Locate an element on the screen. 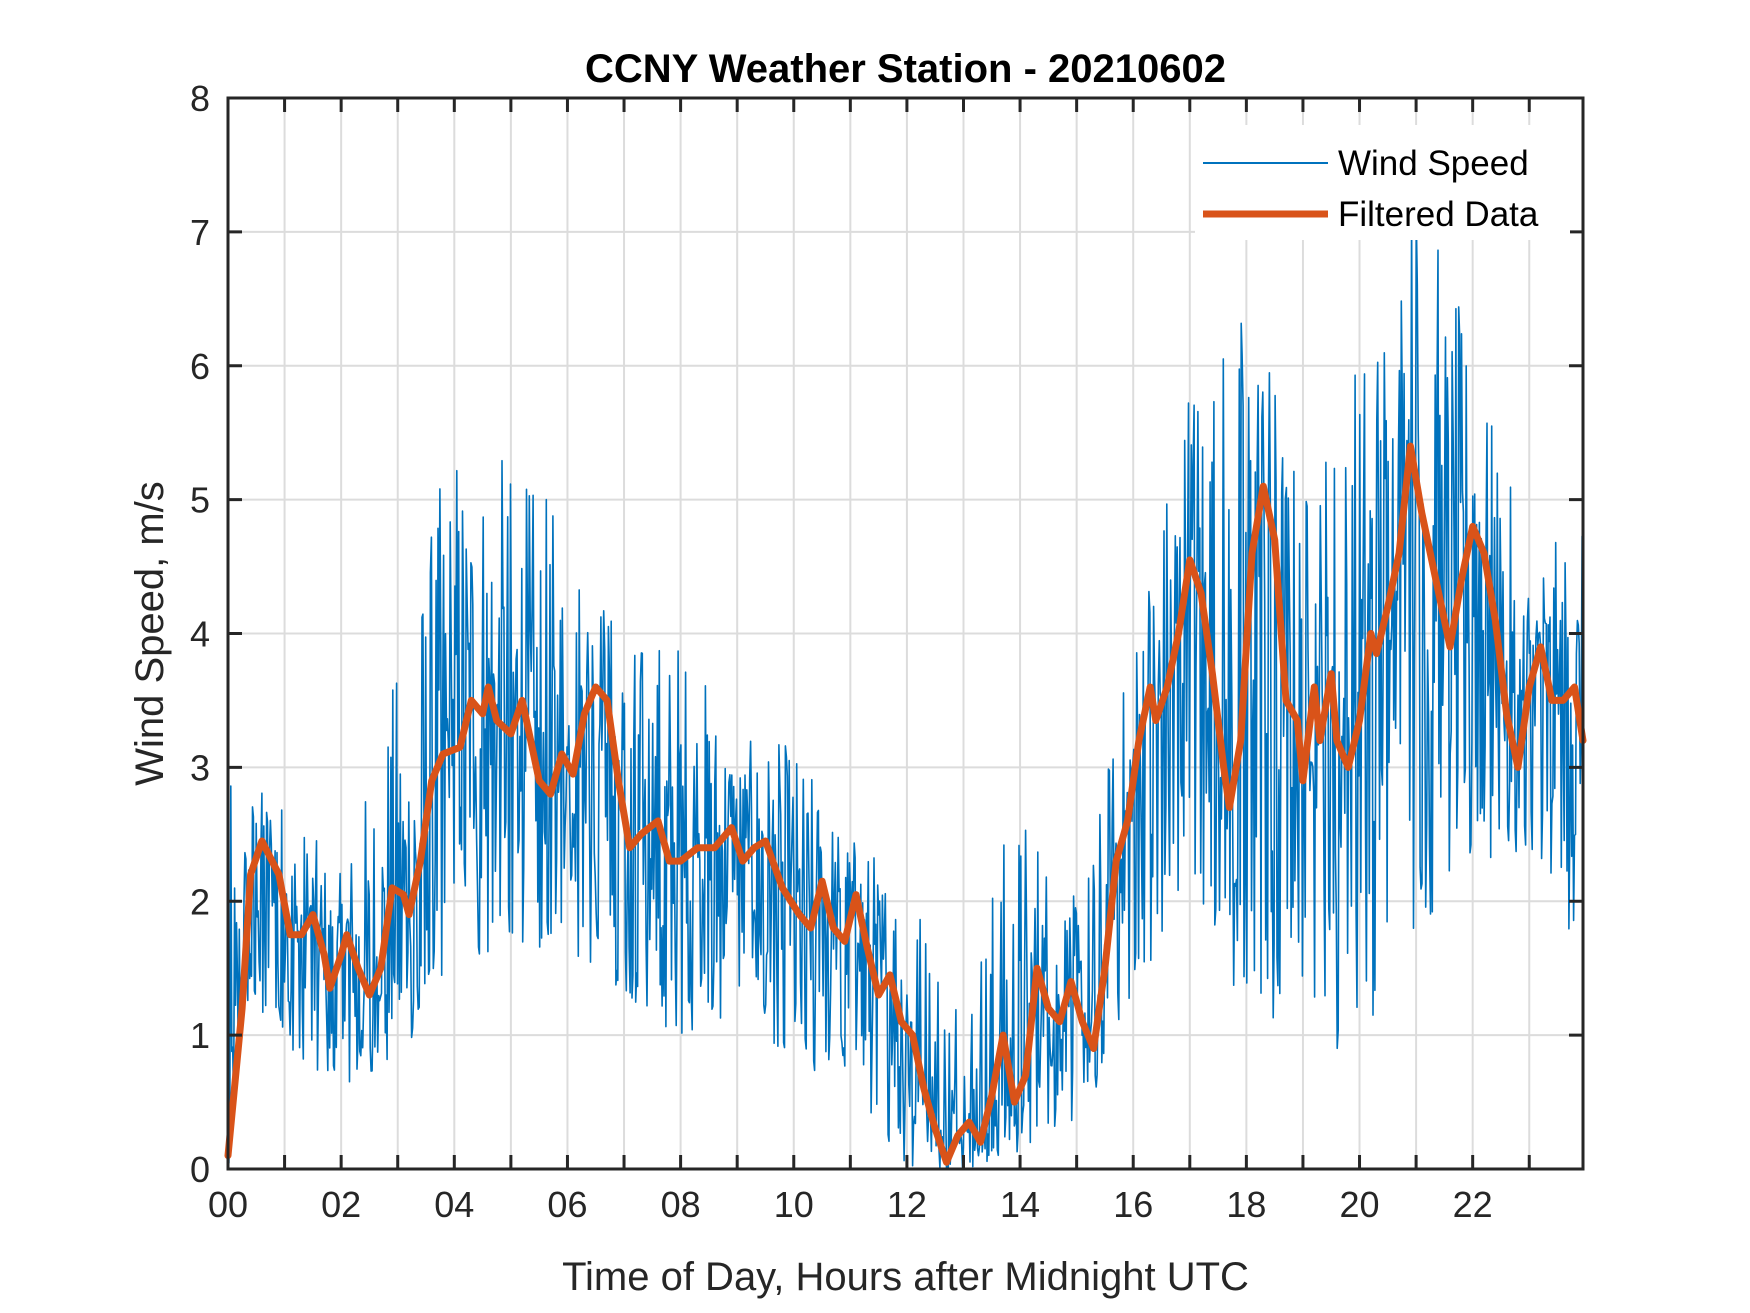 Image resolution: width=1750 pixels, height=1313 pixels. legend: Wind Speed Filtered Data is located at coordinates (1382, 182).